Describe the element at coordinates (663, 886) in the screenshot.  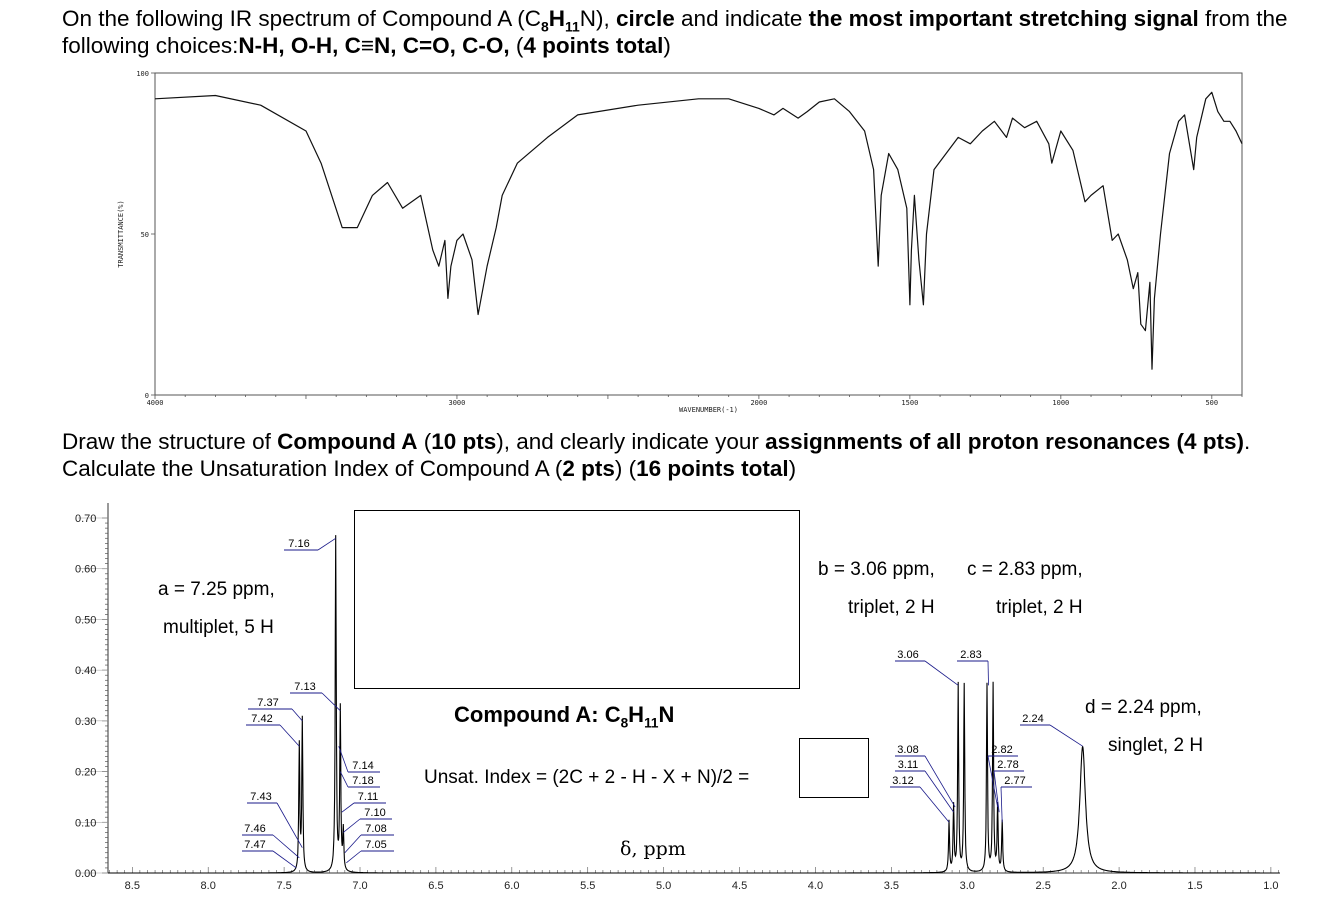
I see `nmr-x-tick-label: 5.0` at that location.